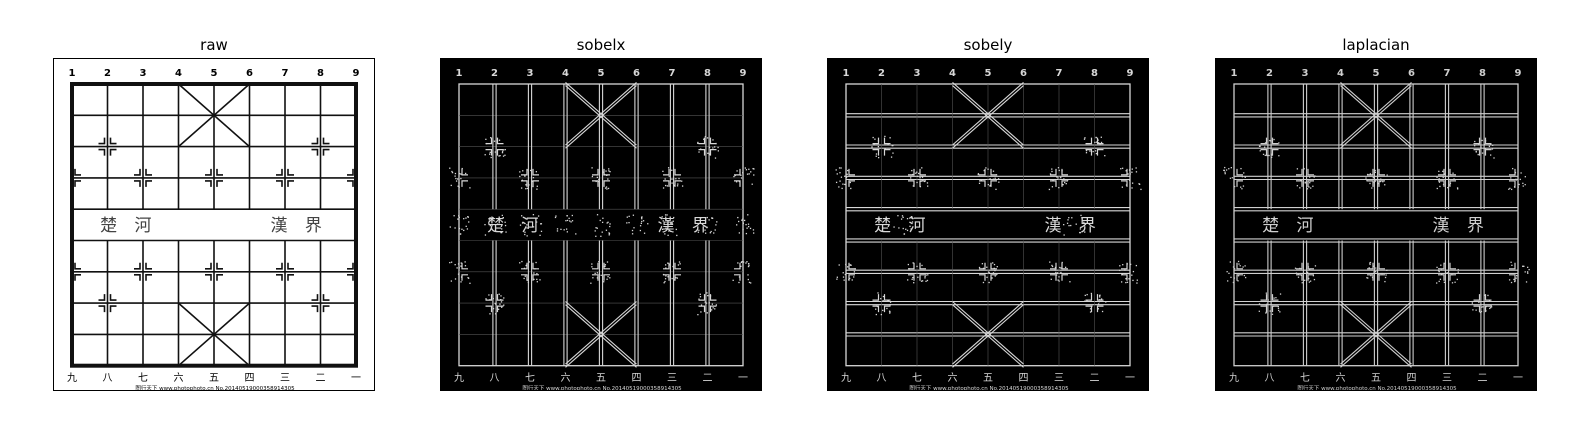  What do you see at coordinates (1376, 225) in the screenshot?
I see `board-frame` at bounding box center [1376, 225].